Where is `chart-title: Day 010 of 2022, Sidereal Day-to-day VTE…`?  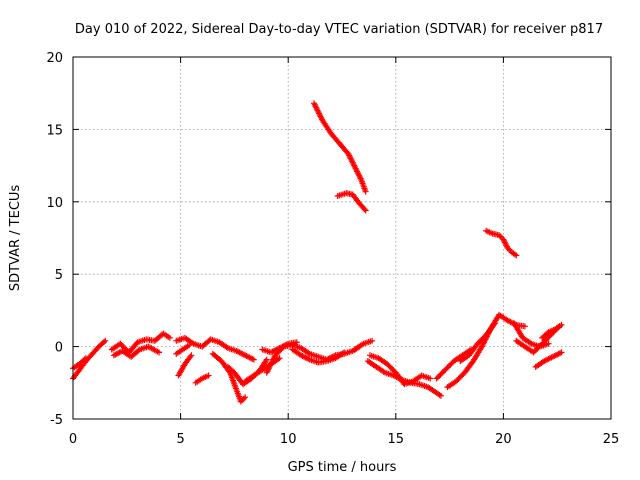
chart-title: Day 010 of 2022, Sidereal Day-to-day VTE… is located at coordinates (339, 29).